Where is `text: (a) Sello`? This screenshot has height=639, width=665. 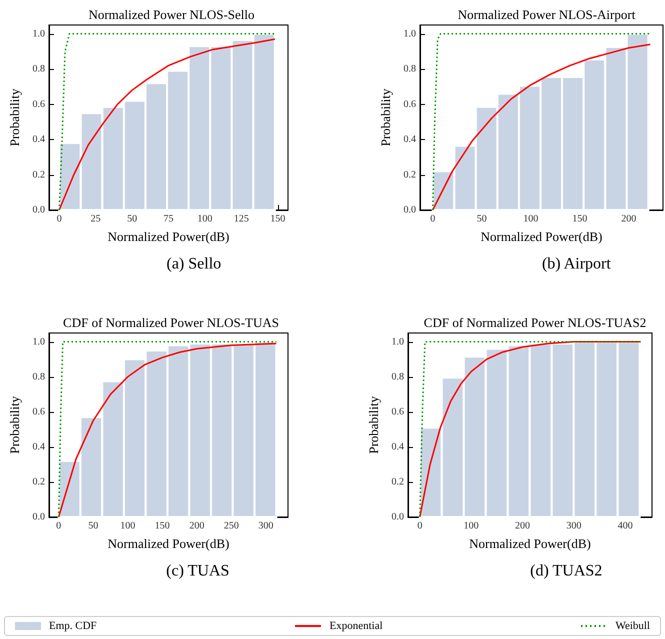
text: (a) Sello is located at coordinates (194, 264).